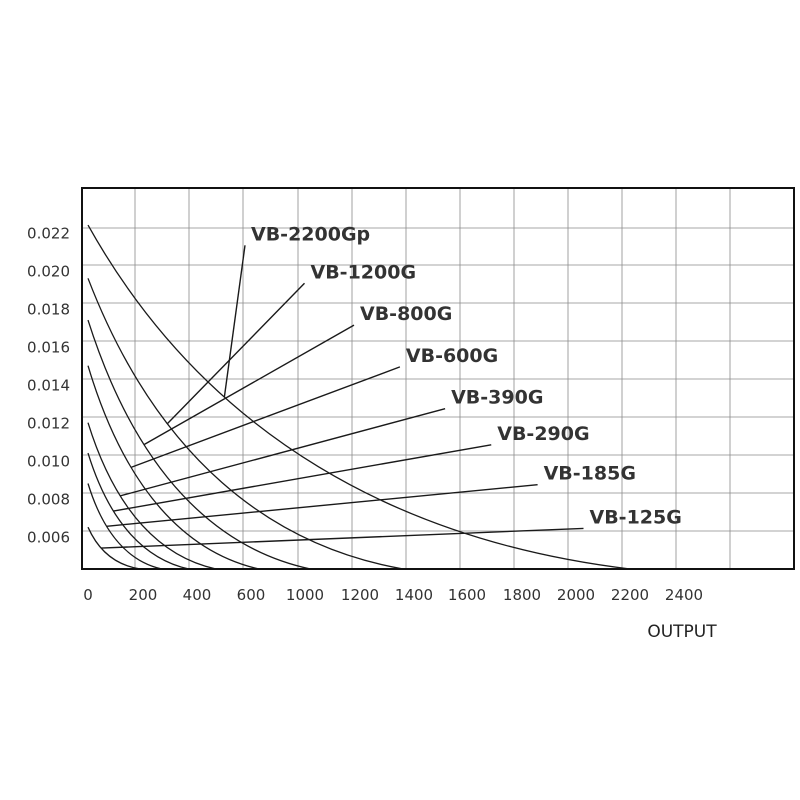 Image resolution: width=800 pixels, height=800 pixels. Describe the element at coordinates (48, 272) in the screenshot. I see `y-tick-label: 0.020` at that location.